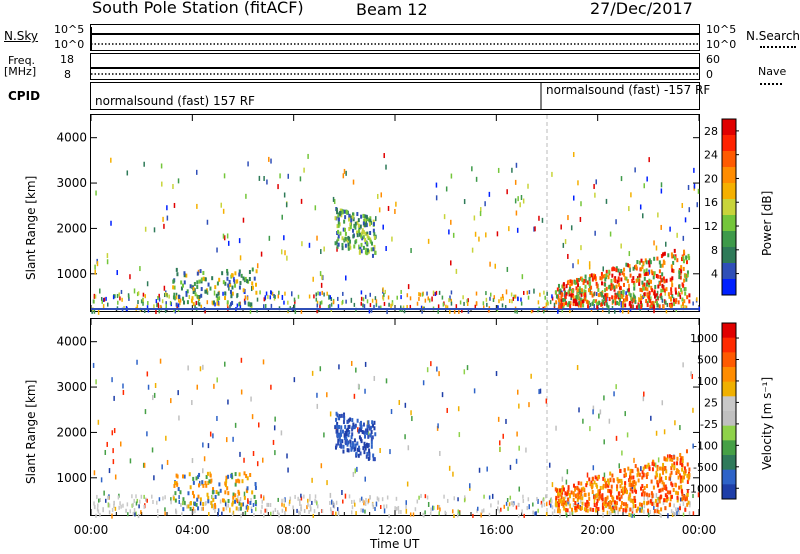  What do you see at coordinates (705, 445) in the screenshot?
I see `velocity-colorbar-tick-label: -100` at bounding box center [705, 445].